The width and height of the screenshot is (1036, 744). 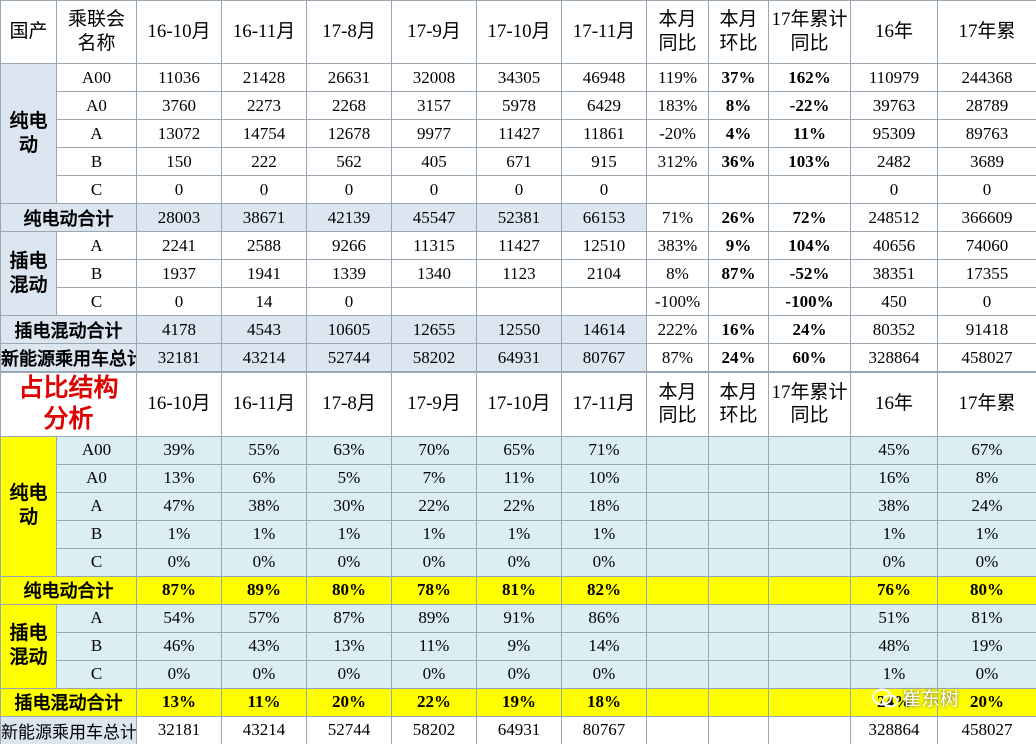 I want to click on data-cell: 52381, so click(x=519, y=217).